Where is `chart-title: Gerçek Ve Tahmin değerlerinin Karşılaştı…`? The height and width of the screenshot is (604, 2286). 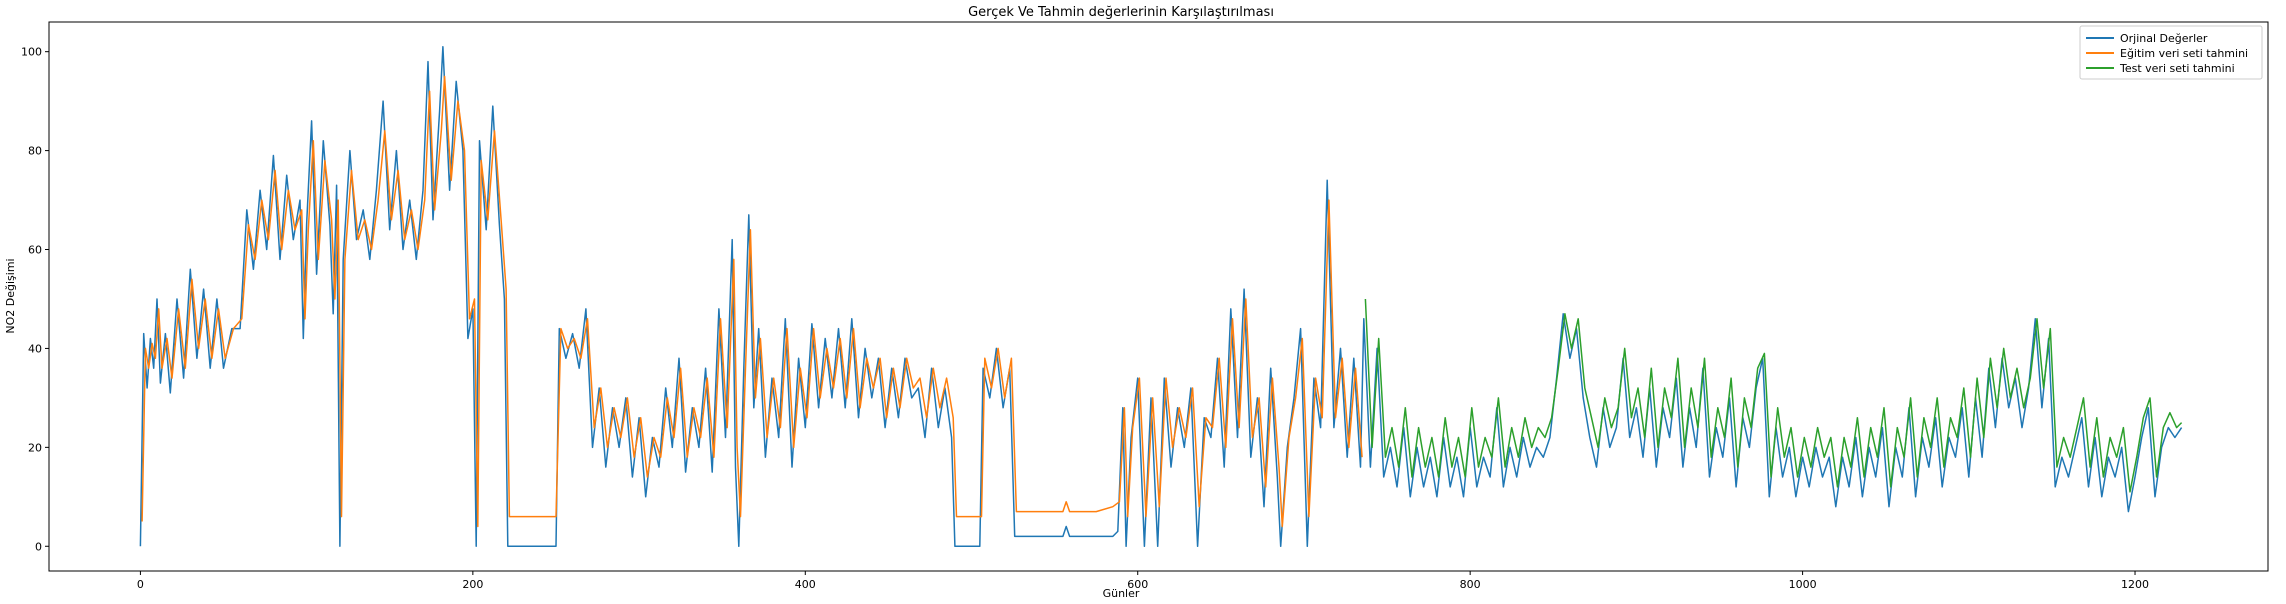
chart-title: Gerçek Ve Tahmin değerlerinin Karşılaştı… is located at coordinates (1121, 12).